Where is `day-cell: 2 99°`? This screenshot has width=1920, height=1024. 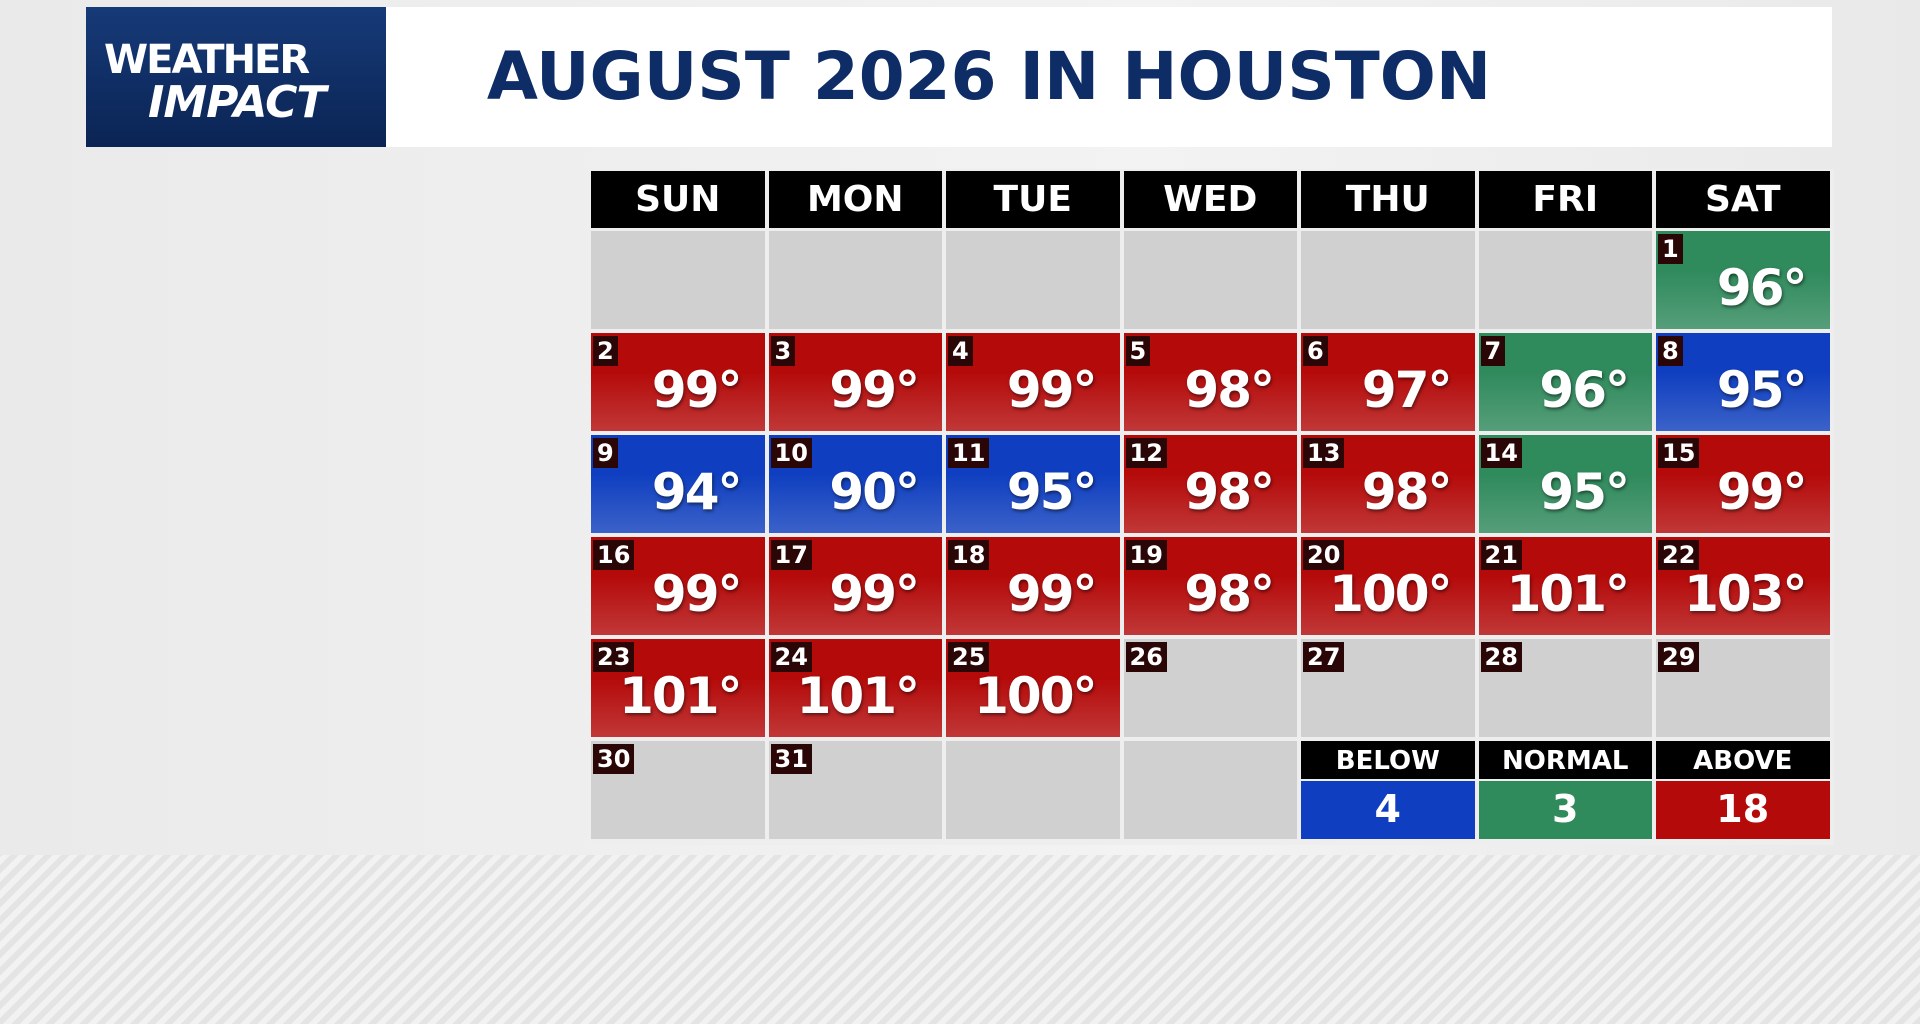
day-cell: 2 99° is located at coordinates (678, 382).